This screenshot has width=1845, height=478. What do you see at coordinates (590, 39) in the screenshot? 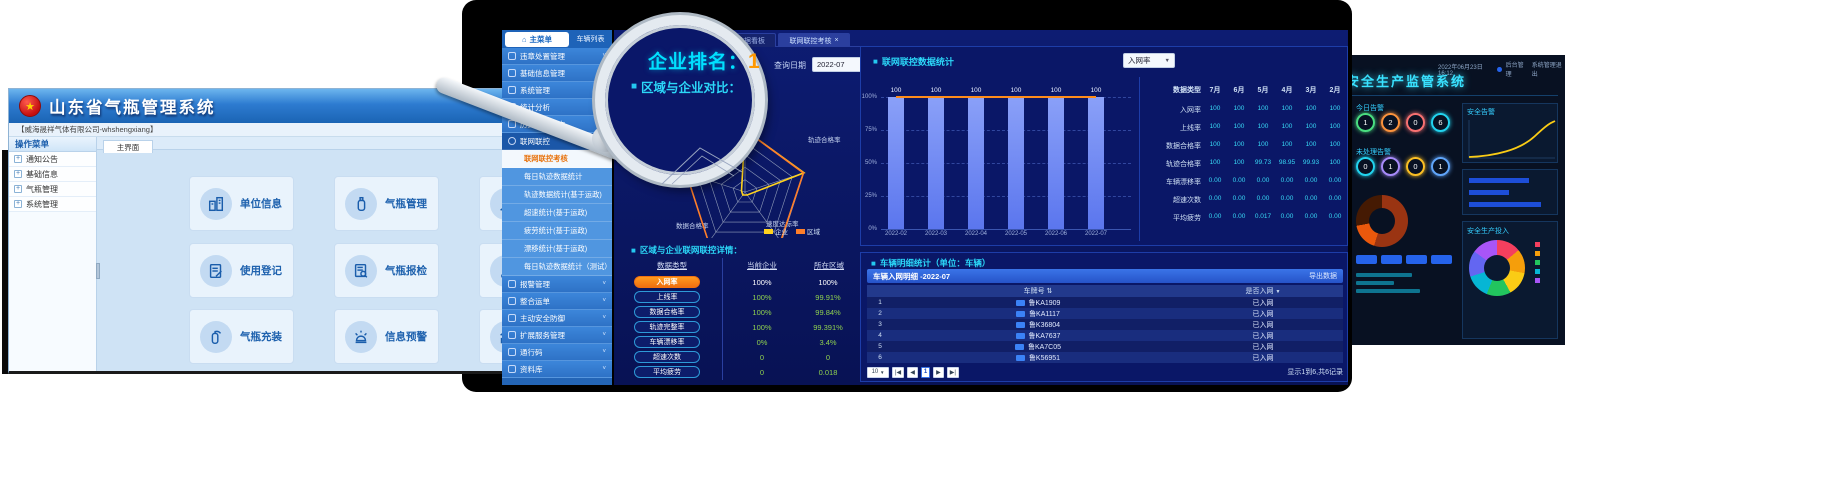
I see `vehicle-list-tab: 车辆列表` at bounding box center [590, 39].